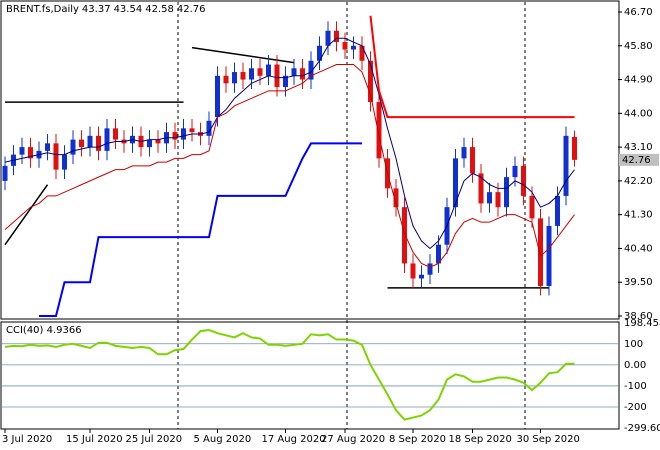 The width and height of the screenshot is (660, 450). Describe the element at coordinates (642, 428) in the screenshot. I see `y-tick-label: -299.603` at that location.